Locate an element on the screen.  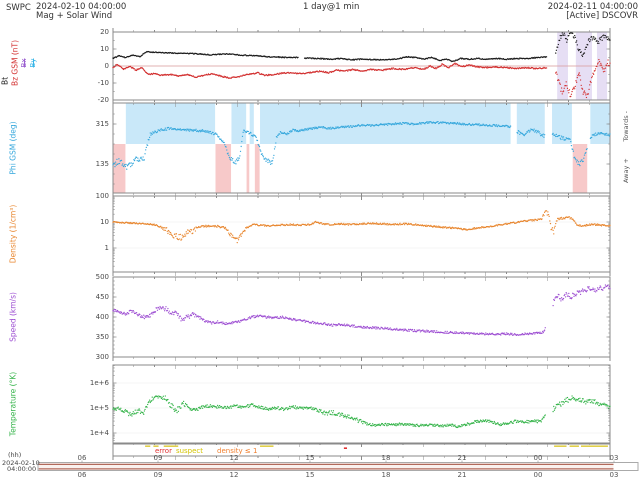
source-status: [Active] DSCOVR is located at coordinates (602, 16).